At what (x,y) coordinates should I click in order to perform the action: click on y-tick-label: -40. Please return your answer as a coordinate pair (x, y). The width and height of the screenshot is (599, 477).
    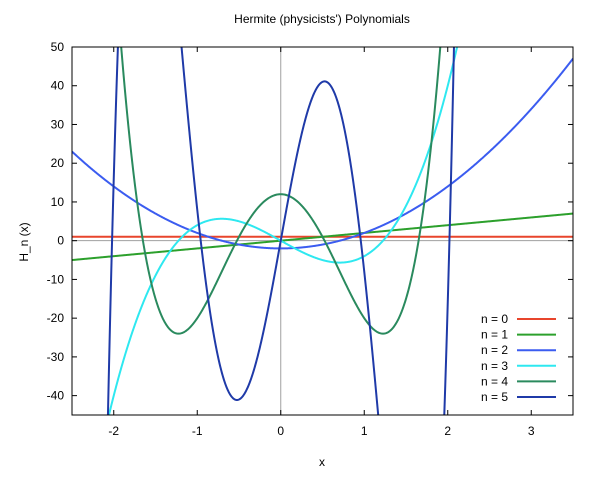
    Looking at the image, I should click on (56, 396).